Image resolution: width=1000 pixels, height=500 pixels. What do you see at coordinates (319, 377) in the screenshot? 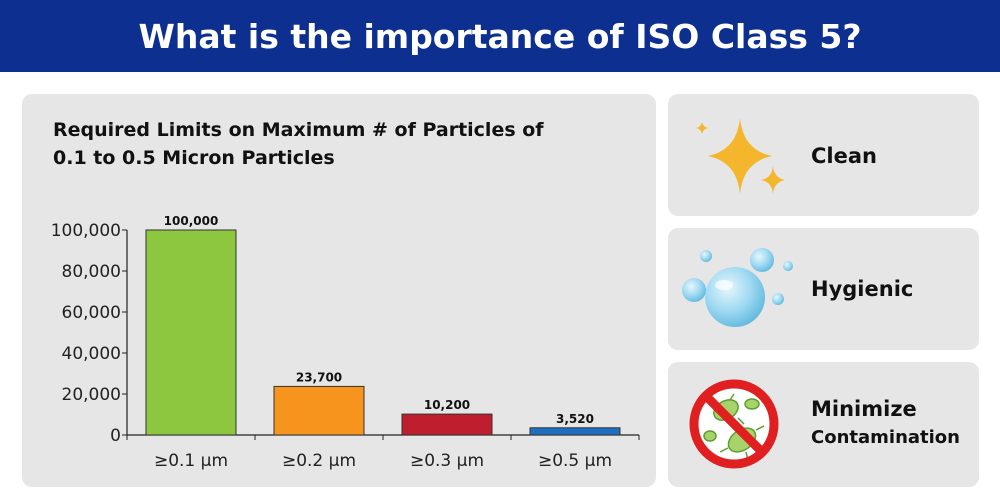
I see `data-label: 23,700` at bounding box center [319, 377].